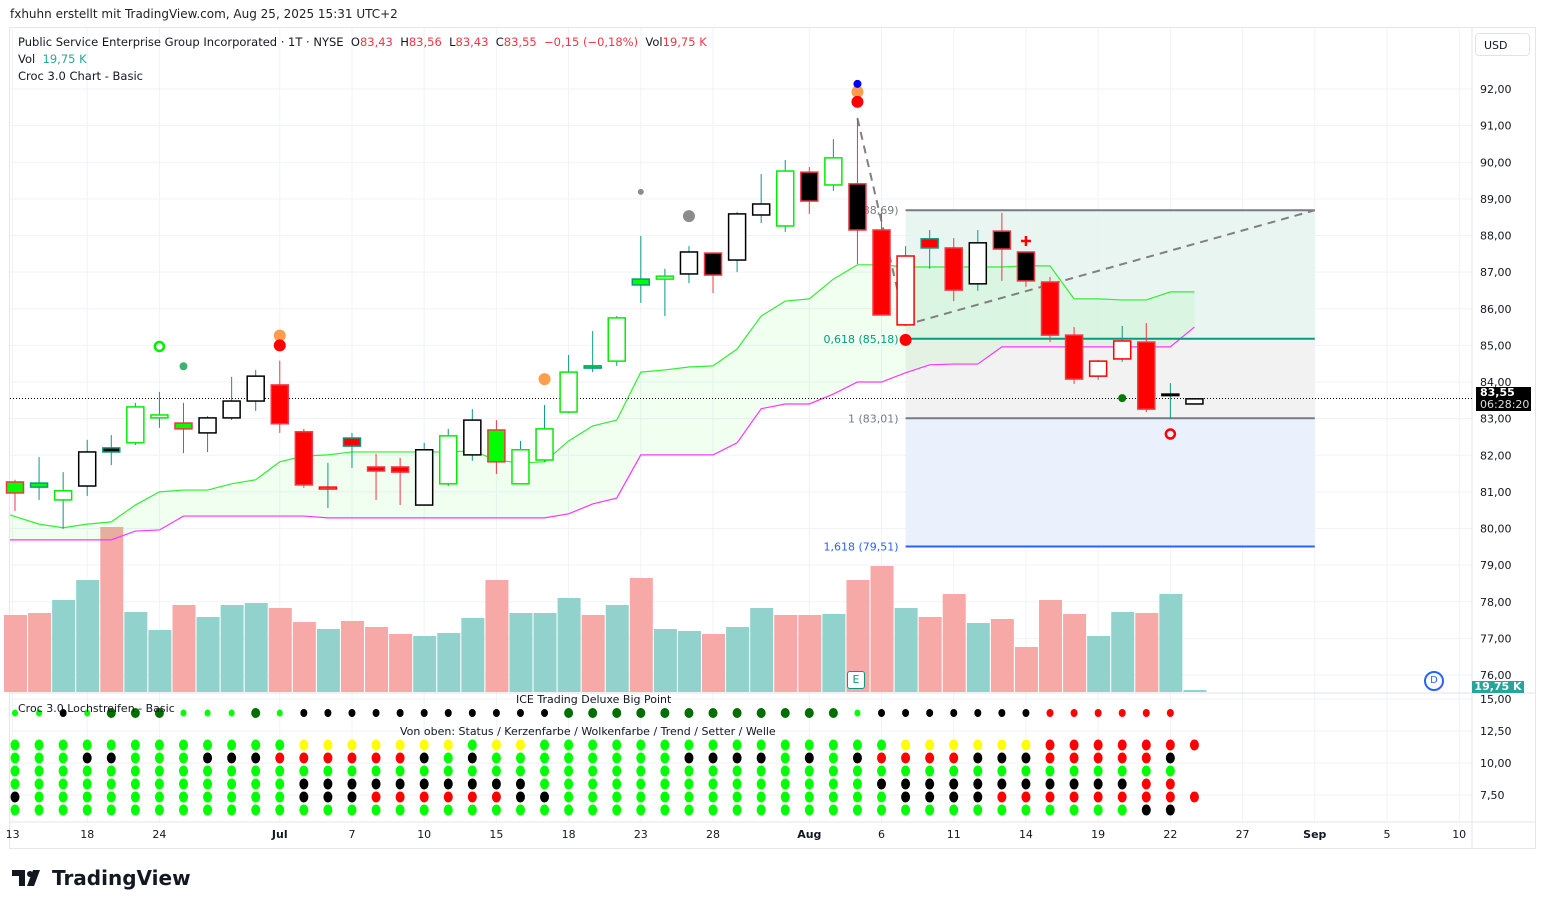  Describe the element at coordinates (809, 834) in the screenshot. I see `time-tick-label: Aug` at that location.